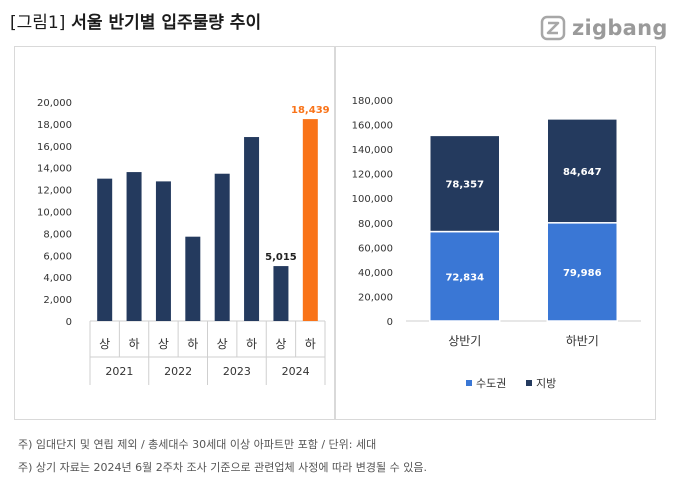 The height and width of the screenshot is (485, 680). What do you see at coordinates (553, 28) in the screenshot?
I see `zigbang-logo-icon` at bounding box center [553, 28].